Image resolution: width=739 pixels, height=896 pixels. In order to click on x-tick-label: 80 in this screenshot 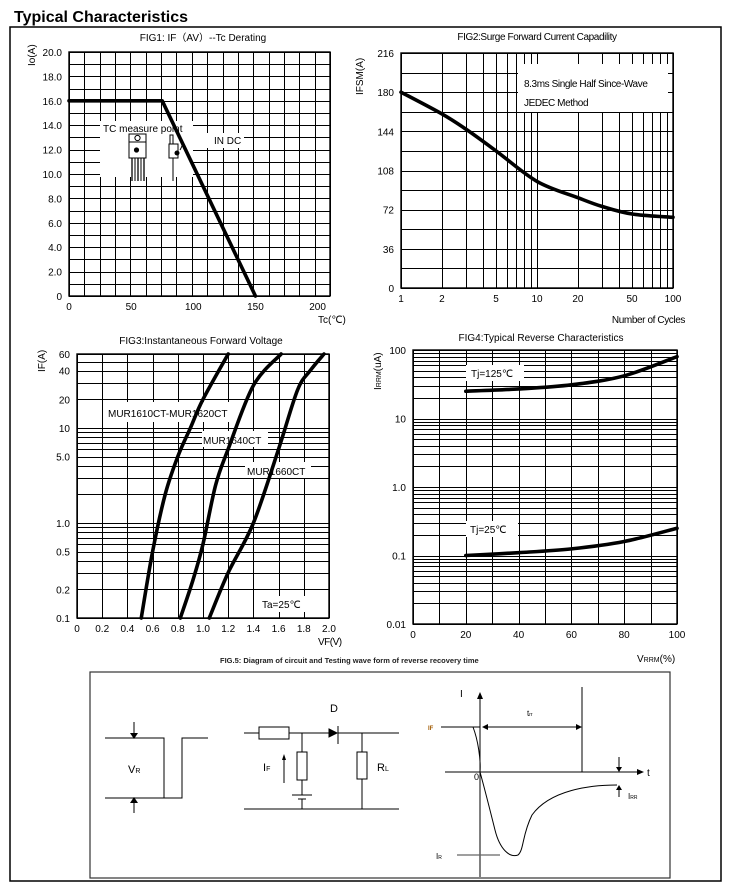, I will do `click(625, 635)`.